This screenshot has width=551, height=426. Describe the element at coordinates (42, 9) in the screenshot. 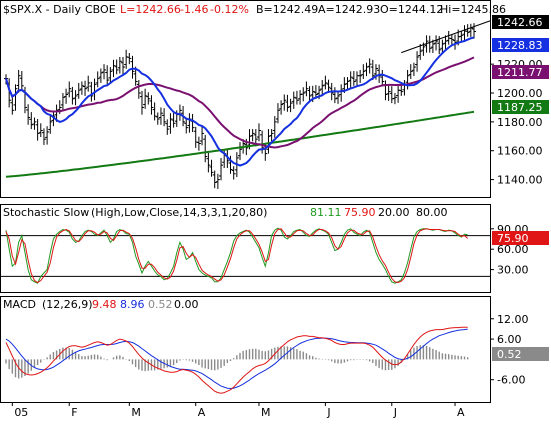

I see `header-symbol: $SPX.X - Daily` at that location.